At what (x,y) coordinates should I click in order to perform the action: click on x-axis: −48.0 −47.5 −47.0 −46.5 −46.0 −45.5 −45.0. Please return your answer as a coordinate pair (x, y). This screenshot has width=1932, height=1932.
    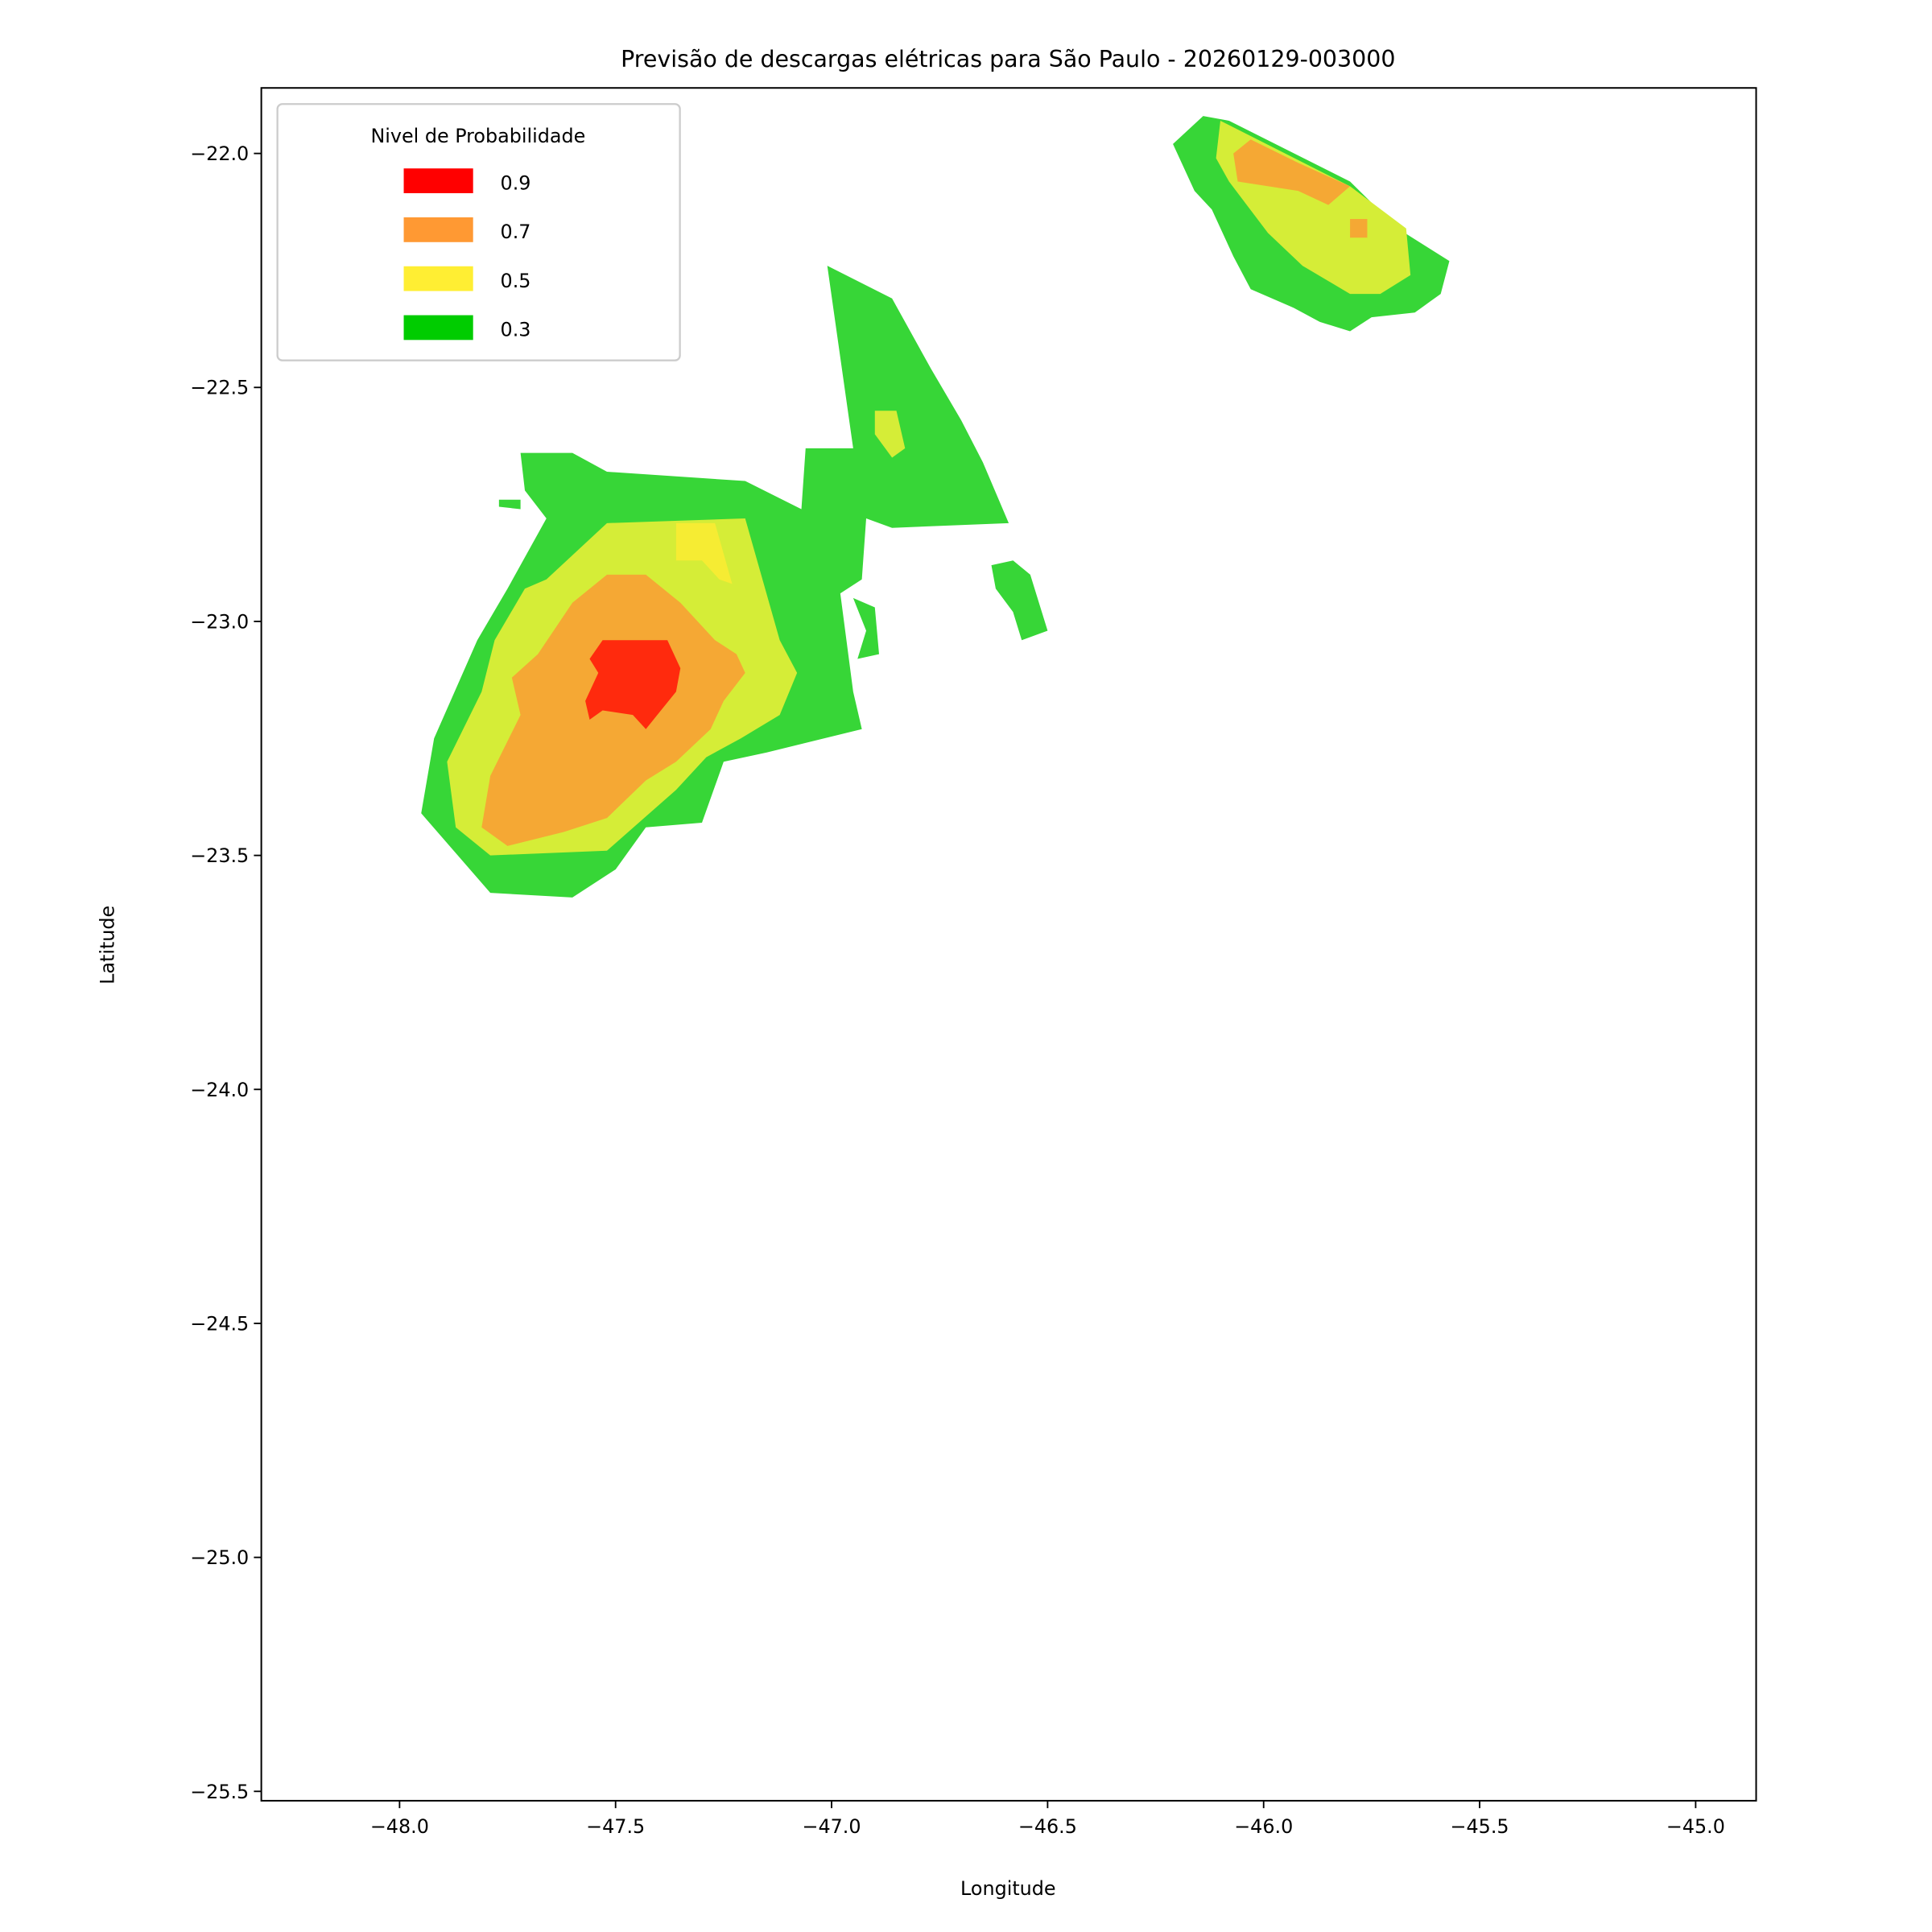
    Looking at the image, I should click on (1047, 1819).